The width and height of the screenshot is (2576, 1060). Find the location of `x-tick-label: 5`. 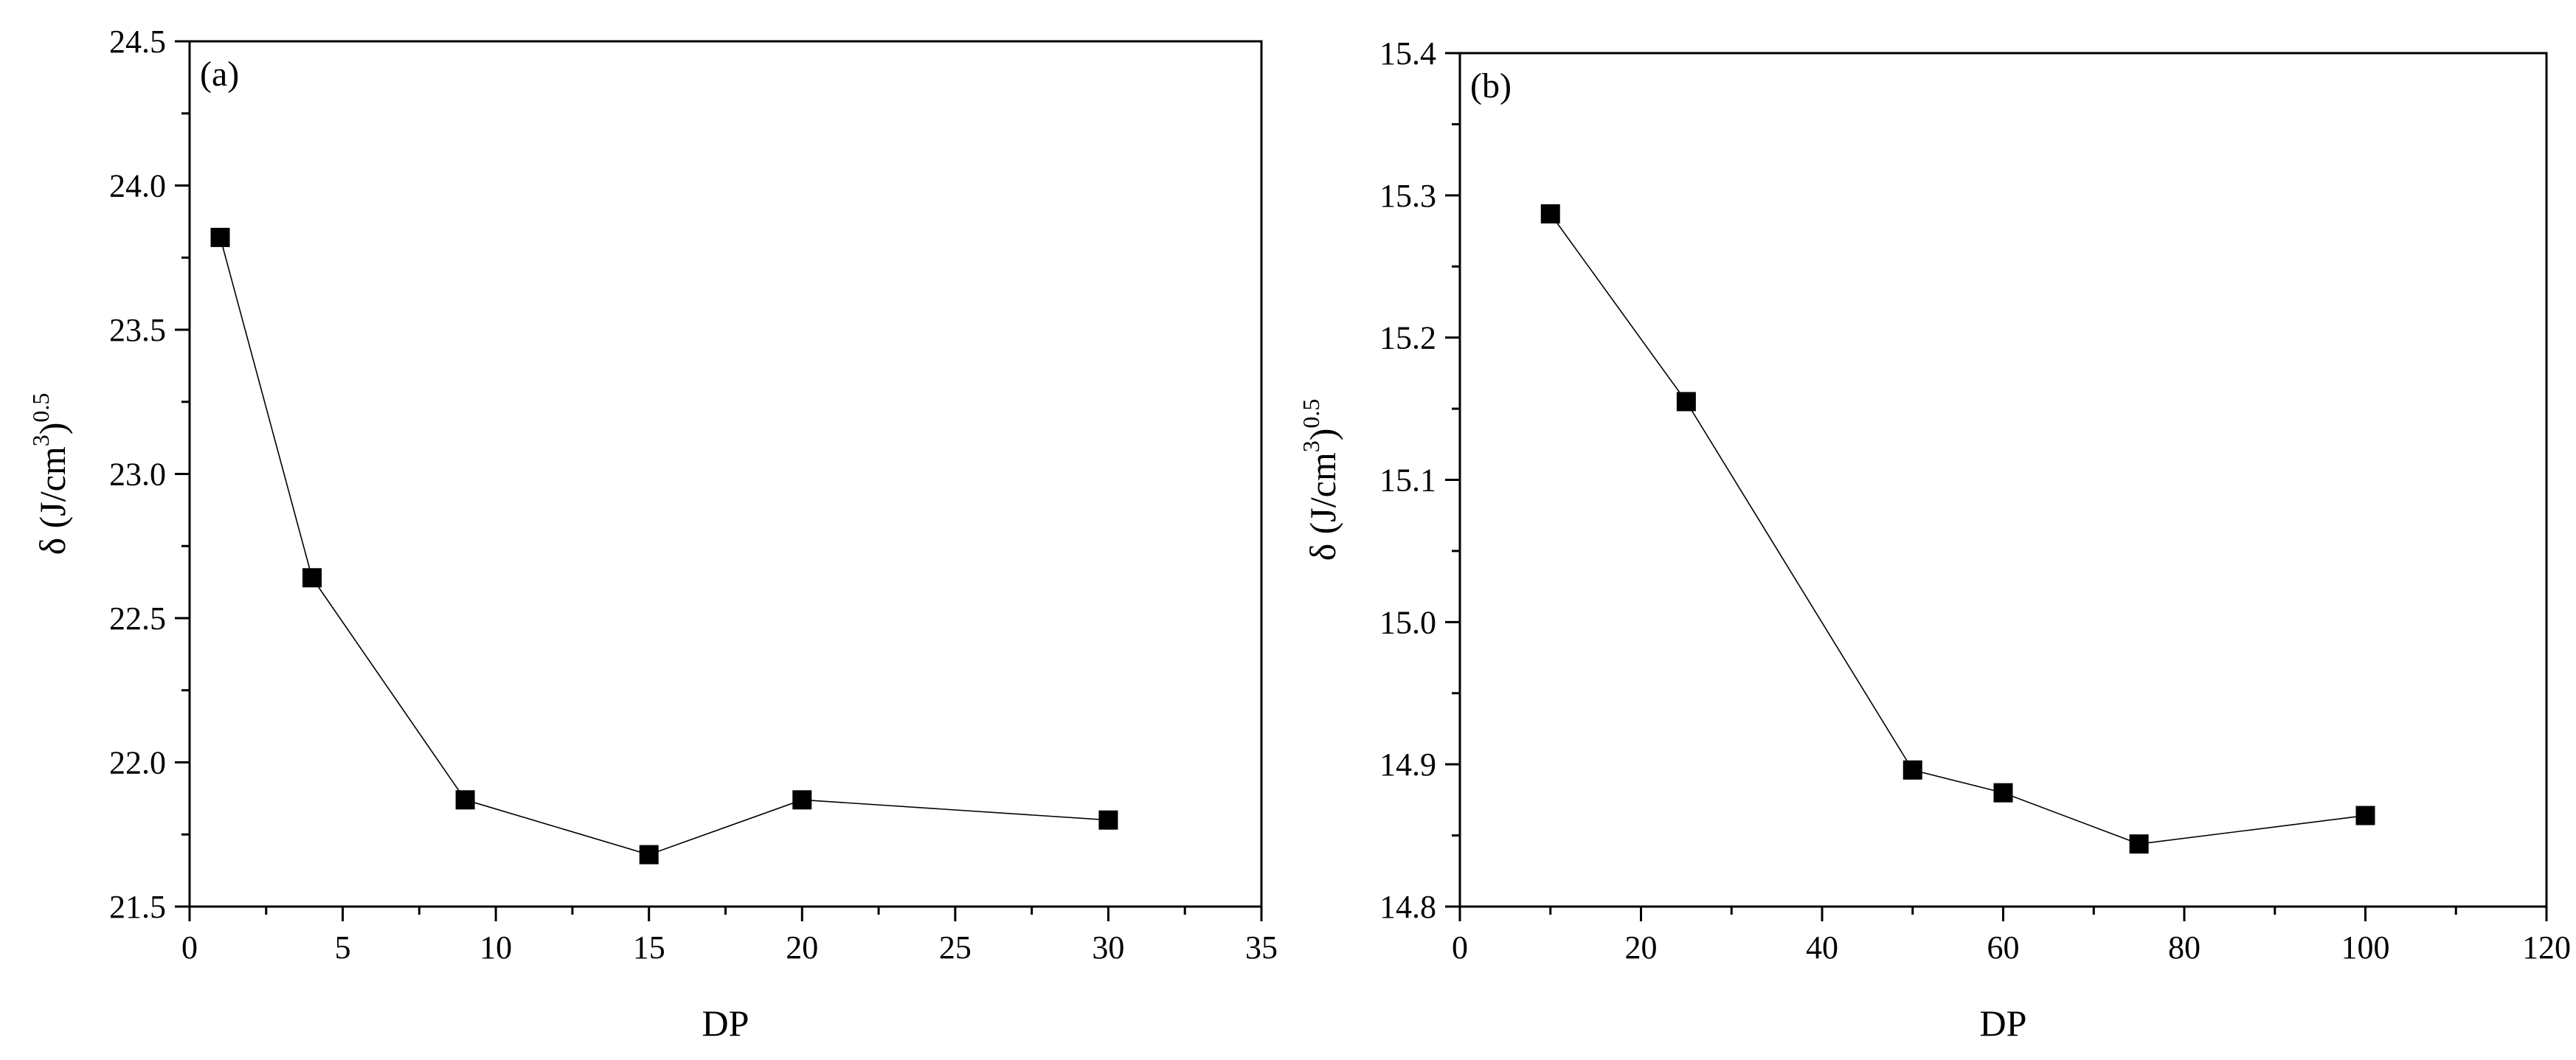

x-tick-label: 5 is located at coordinates (343, 947).